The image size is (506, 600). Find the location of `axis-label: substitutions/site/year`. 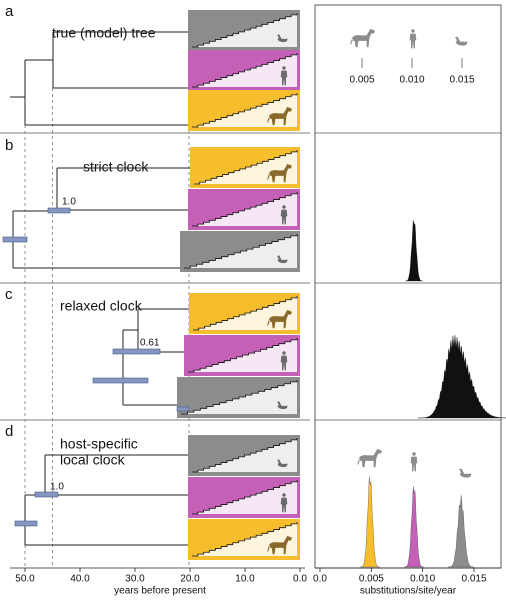

axis-label: substitutions/site/year is located at coordinates (408, 591).